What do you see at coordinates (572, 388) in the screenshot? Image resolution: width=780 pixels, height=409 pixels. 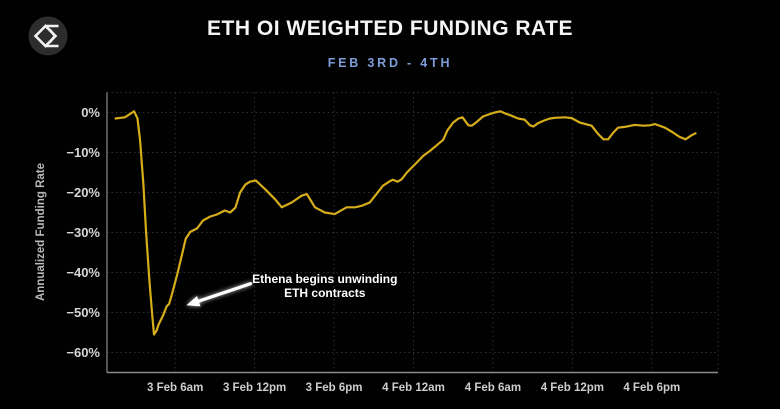 I see `x-tick-label: 4 Feb 12pm` at bounding box center [572, 388].